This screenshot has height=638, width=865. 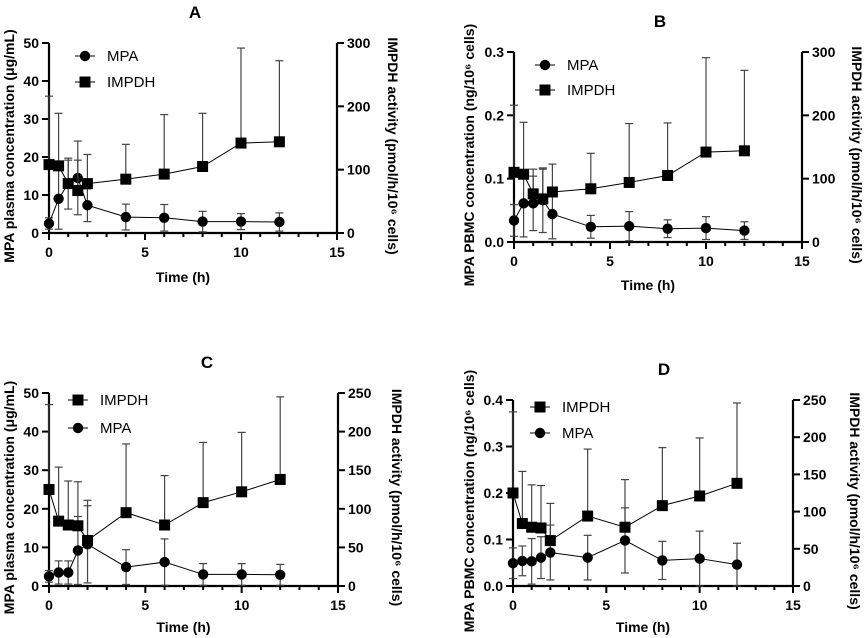 What do you see at coordinates (359, 106) in the screenshot?
I see `y2-tick-label: 200` at bounding box center [359, 106].